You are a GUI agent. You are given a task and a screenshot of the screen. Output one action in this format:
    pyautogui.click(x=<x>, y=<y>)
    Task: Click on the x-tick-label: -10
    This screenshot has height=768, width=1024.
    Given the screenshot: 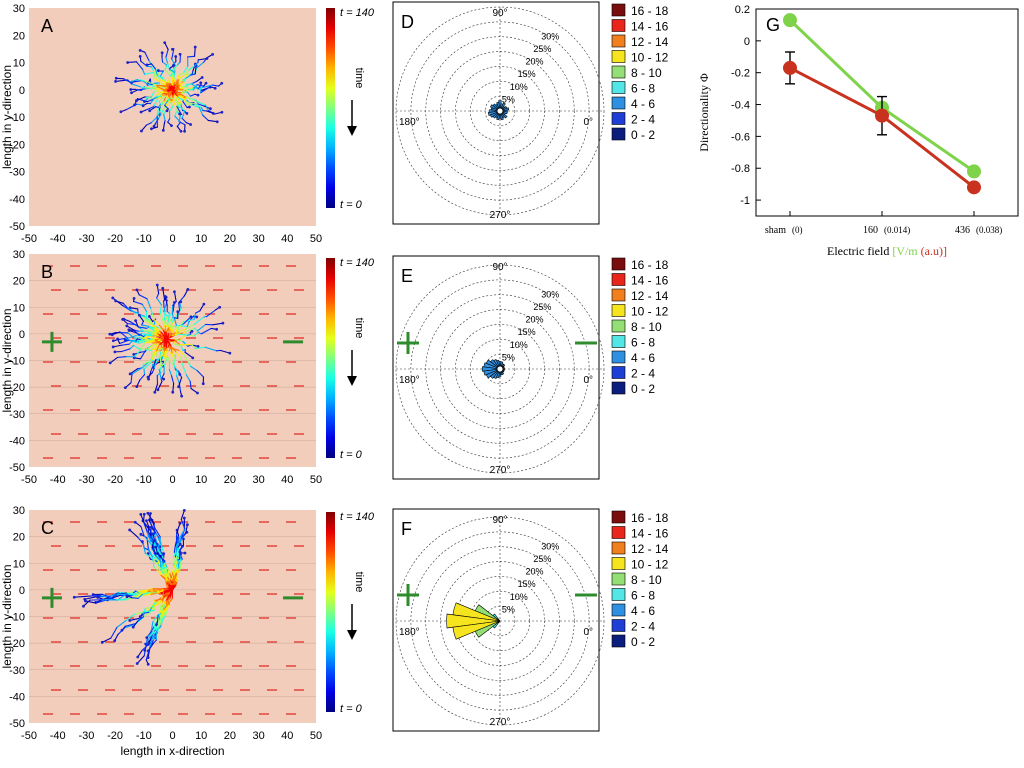 What is the action you would take?
    pyautogui.click(x=144, y=736)
    